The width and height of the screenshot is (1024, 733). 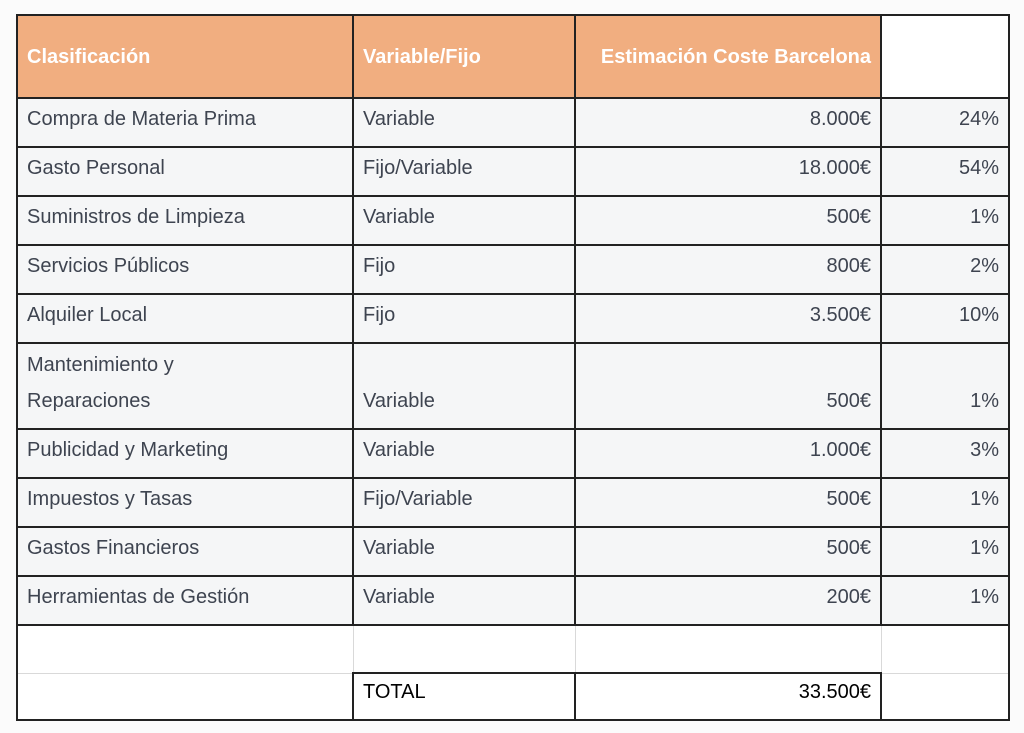 I want to click on table-row: Servicios Públicos Fijo 800€ 2%, so click(x=513, y=269).